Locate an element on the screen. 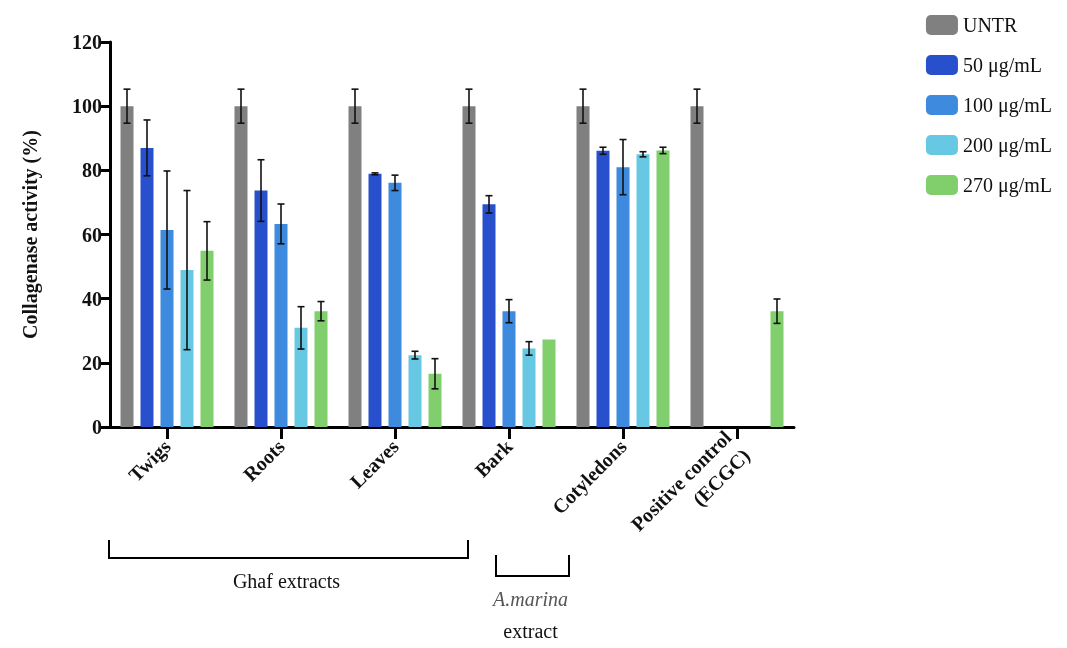 Image resolution: width=1067 pixels, height=648 pixels. y-tick-label: 20 is located at coordinates (92, 362).